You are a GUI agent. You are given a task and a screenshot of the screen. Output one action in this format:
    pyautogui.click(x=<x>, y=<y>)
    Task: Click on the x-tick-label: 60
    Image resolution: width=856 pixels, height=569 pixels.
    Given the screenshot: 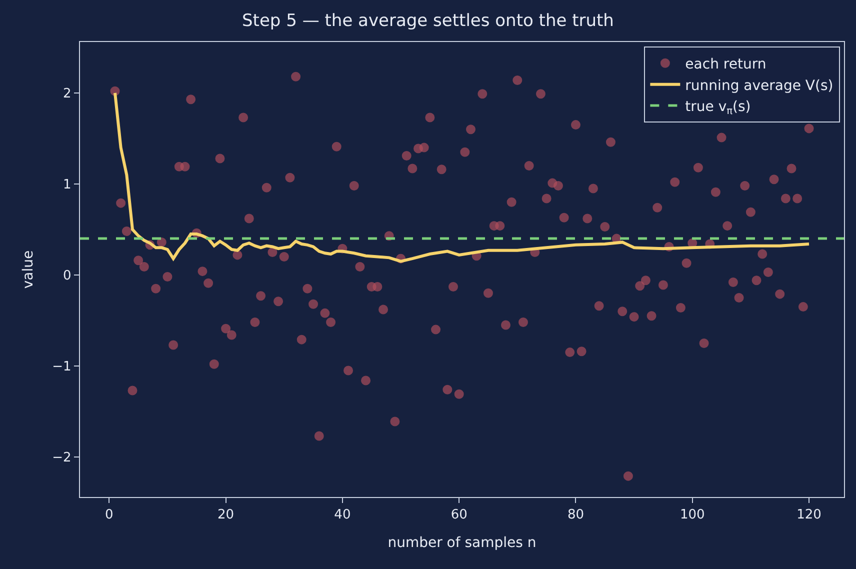 What is the action you would take?
    pyautogui.click(x=459, y=515)
    